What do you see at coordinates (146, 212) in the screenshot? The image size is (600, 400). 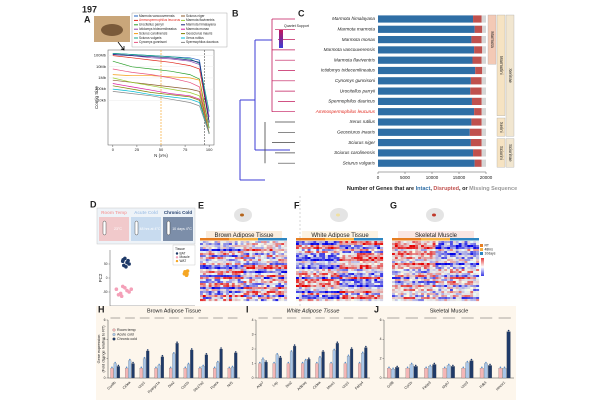 I see `condition-name: Acute Cold` at bounding box center [146, 212].